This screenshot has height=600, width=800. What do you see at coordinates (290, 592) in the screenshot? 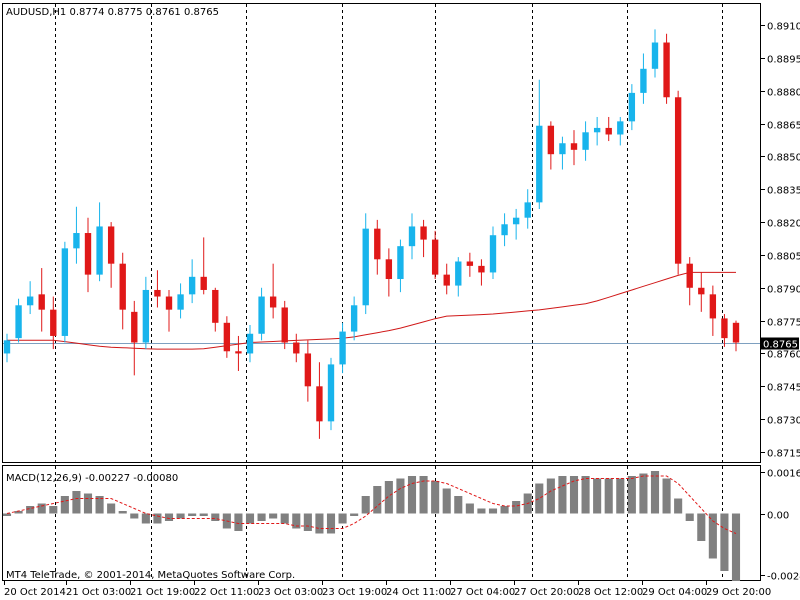
I see `time-tick-label: 23 Oct 03:00` at bounding box center [290, 592].